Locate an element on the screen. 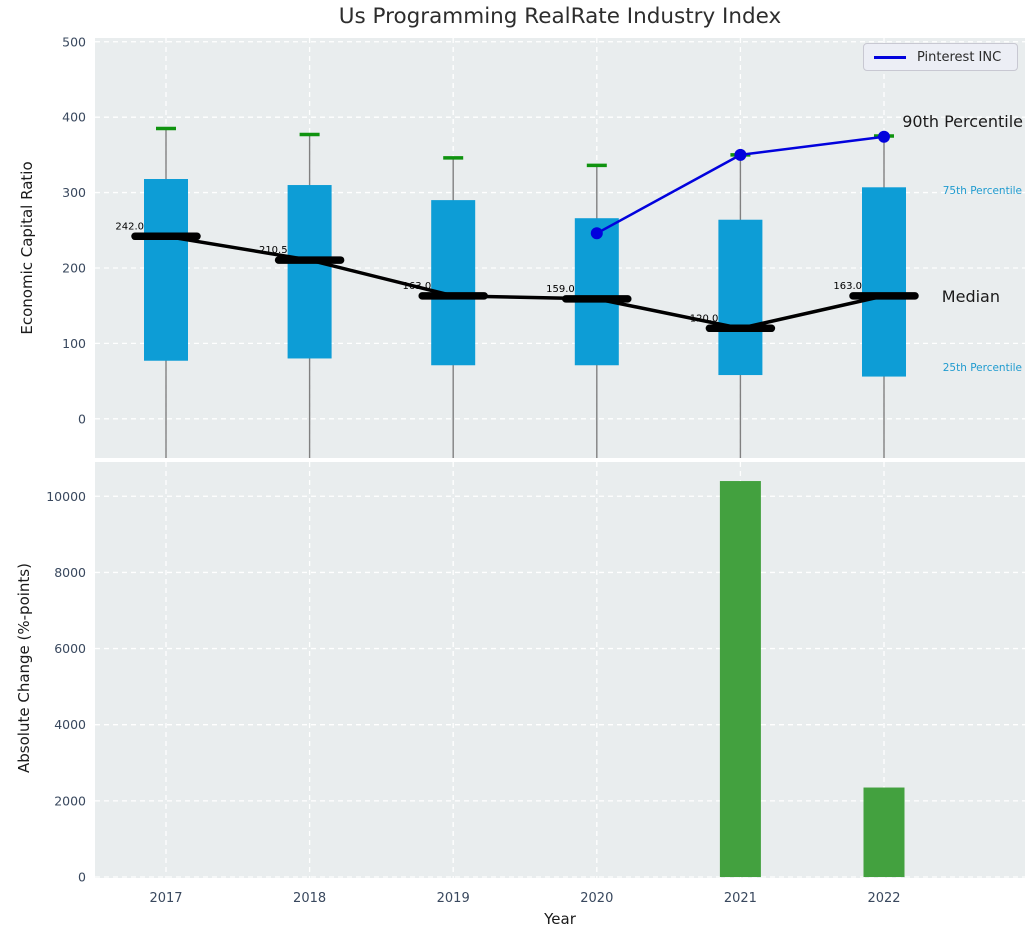 Image resolution: width=1035 pixels, height=942 pixels. x-axis-label: Year is located at coordinates (560, 919).